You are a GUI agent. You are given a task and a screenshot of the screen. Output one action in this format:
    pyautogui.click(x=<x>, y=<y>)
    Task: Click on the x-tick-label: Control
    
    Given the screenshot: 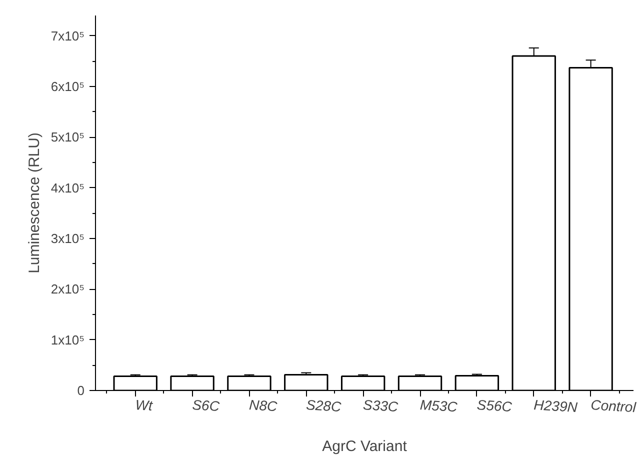 What is the action you would take?
    pyautogui.click(x=614, y=406)
    